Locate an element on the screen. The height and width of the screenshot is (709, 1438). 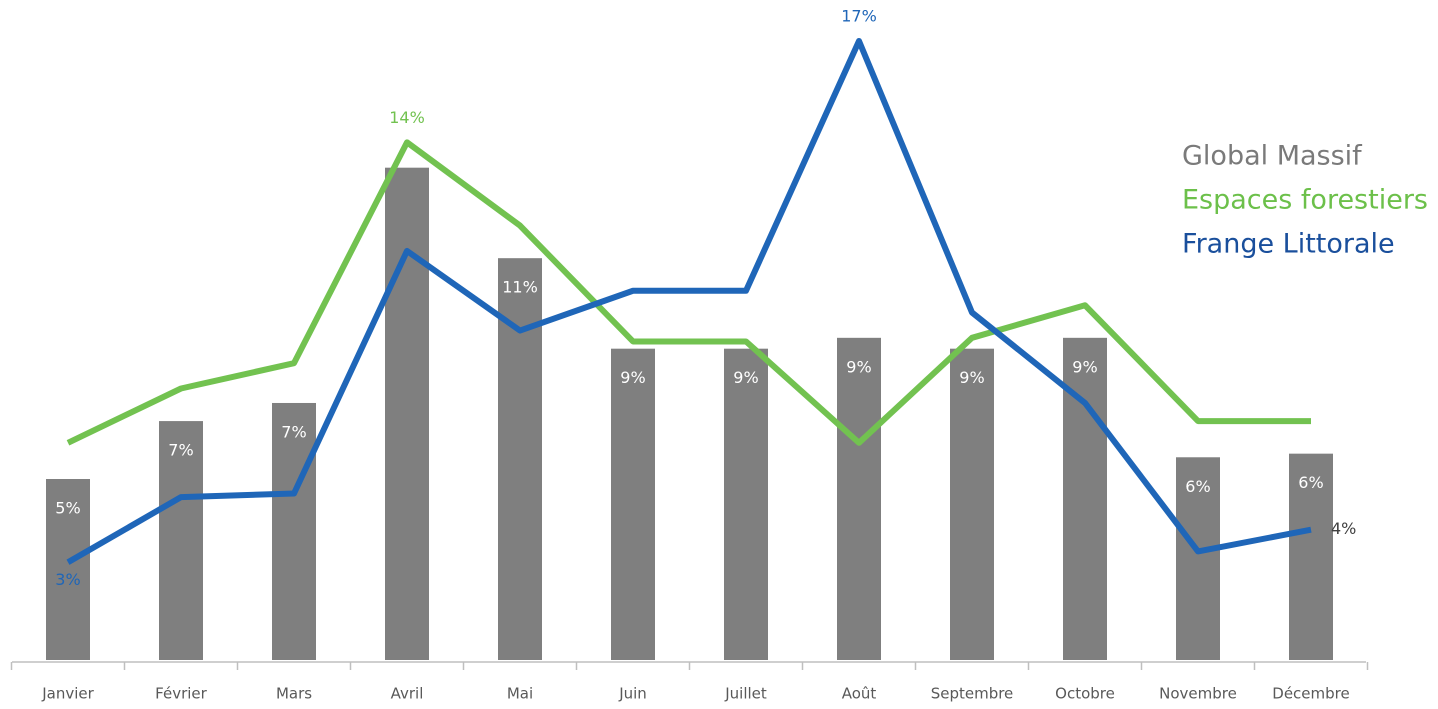
x-tick-label: Mars is located at coordinates (294, 694).